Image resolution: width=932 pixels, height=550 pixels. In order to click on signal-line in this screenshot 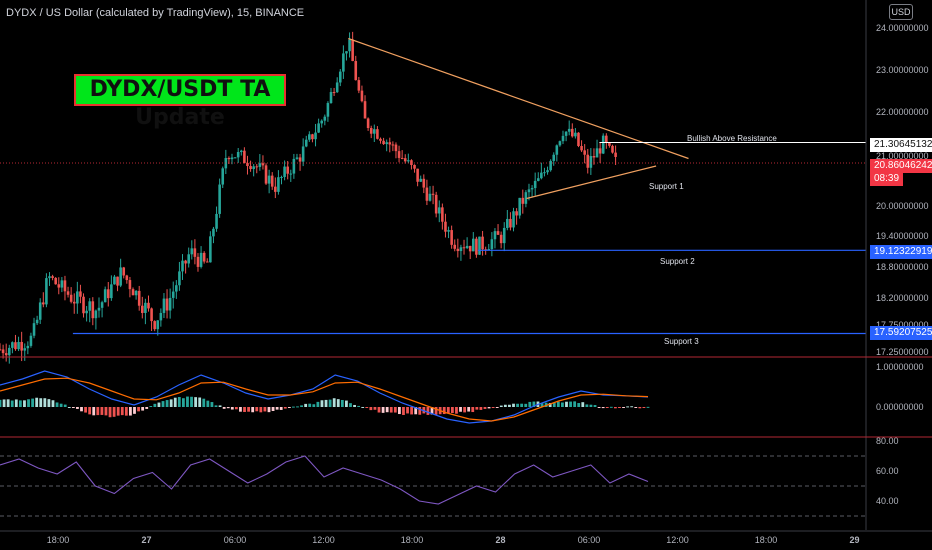, I will do `click(324, 399)`.